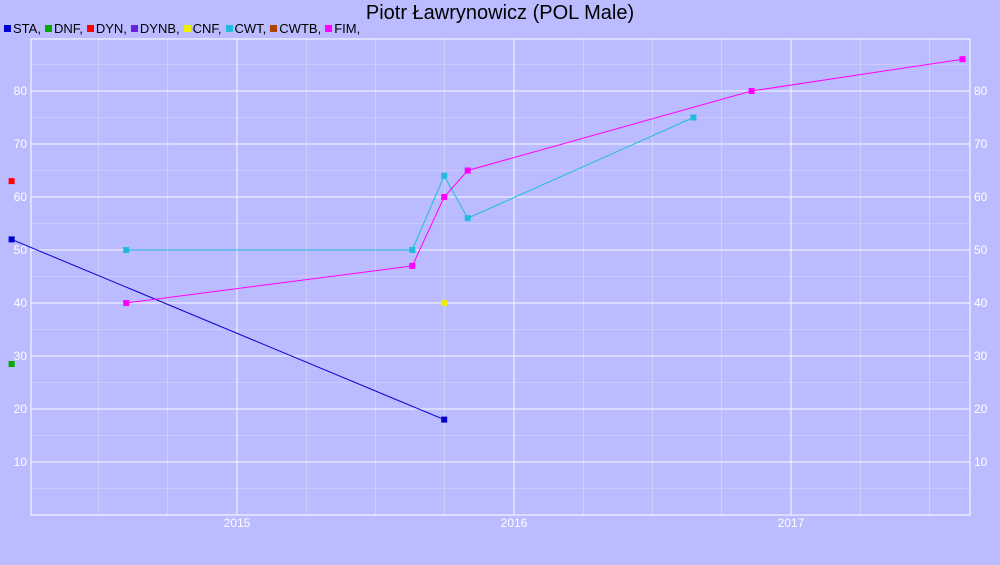 The width and height of the screenshot is (1000, 565). I want to click on x-tick-label: 2016, so click(514, 523).